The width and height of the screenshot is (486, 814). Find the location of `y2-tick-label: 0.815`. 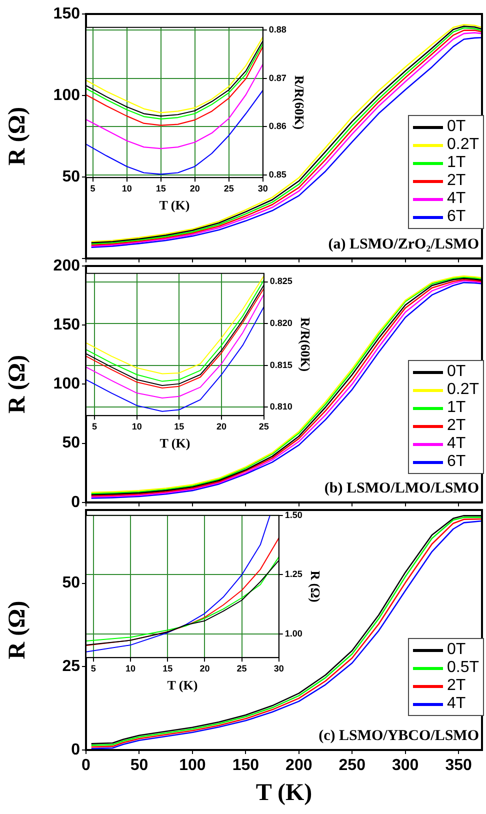

y2-tick-label: 0.815 is located at coordinates (281, 365).